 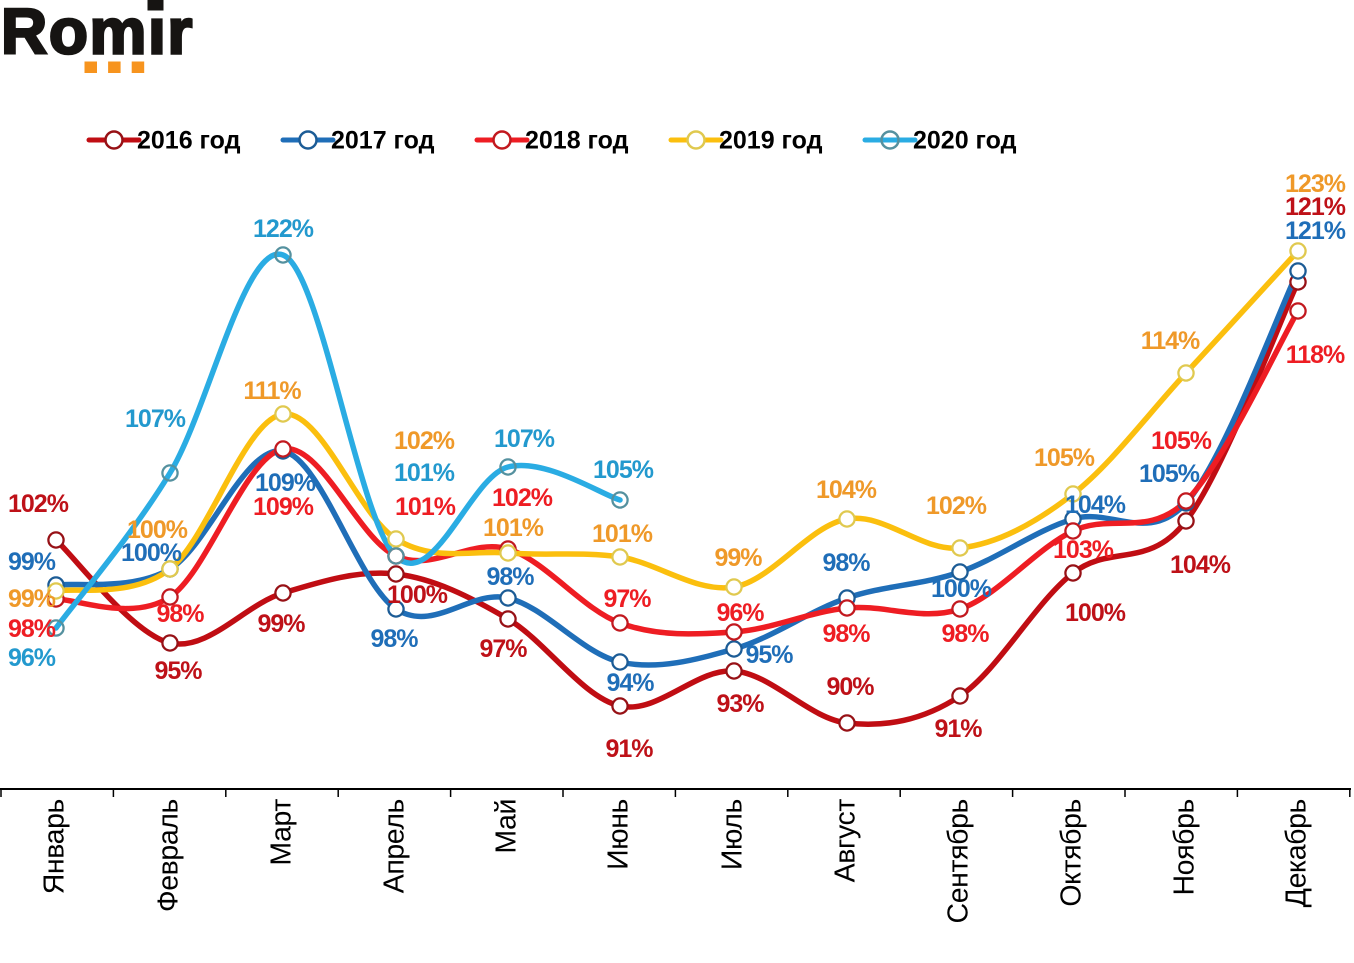 What do you see at coordinates (383, 141) in the screenshot?
I see `svg-text: 2017 год` at bounding box center [383, 141].